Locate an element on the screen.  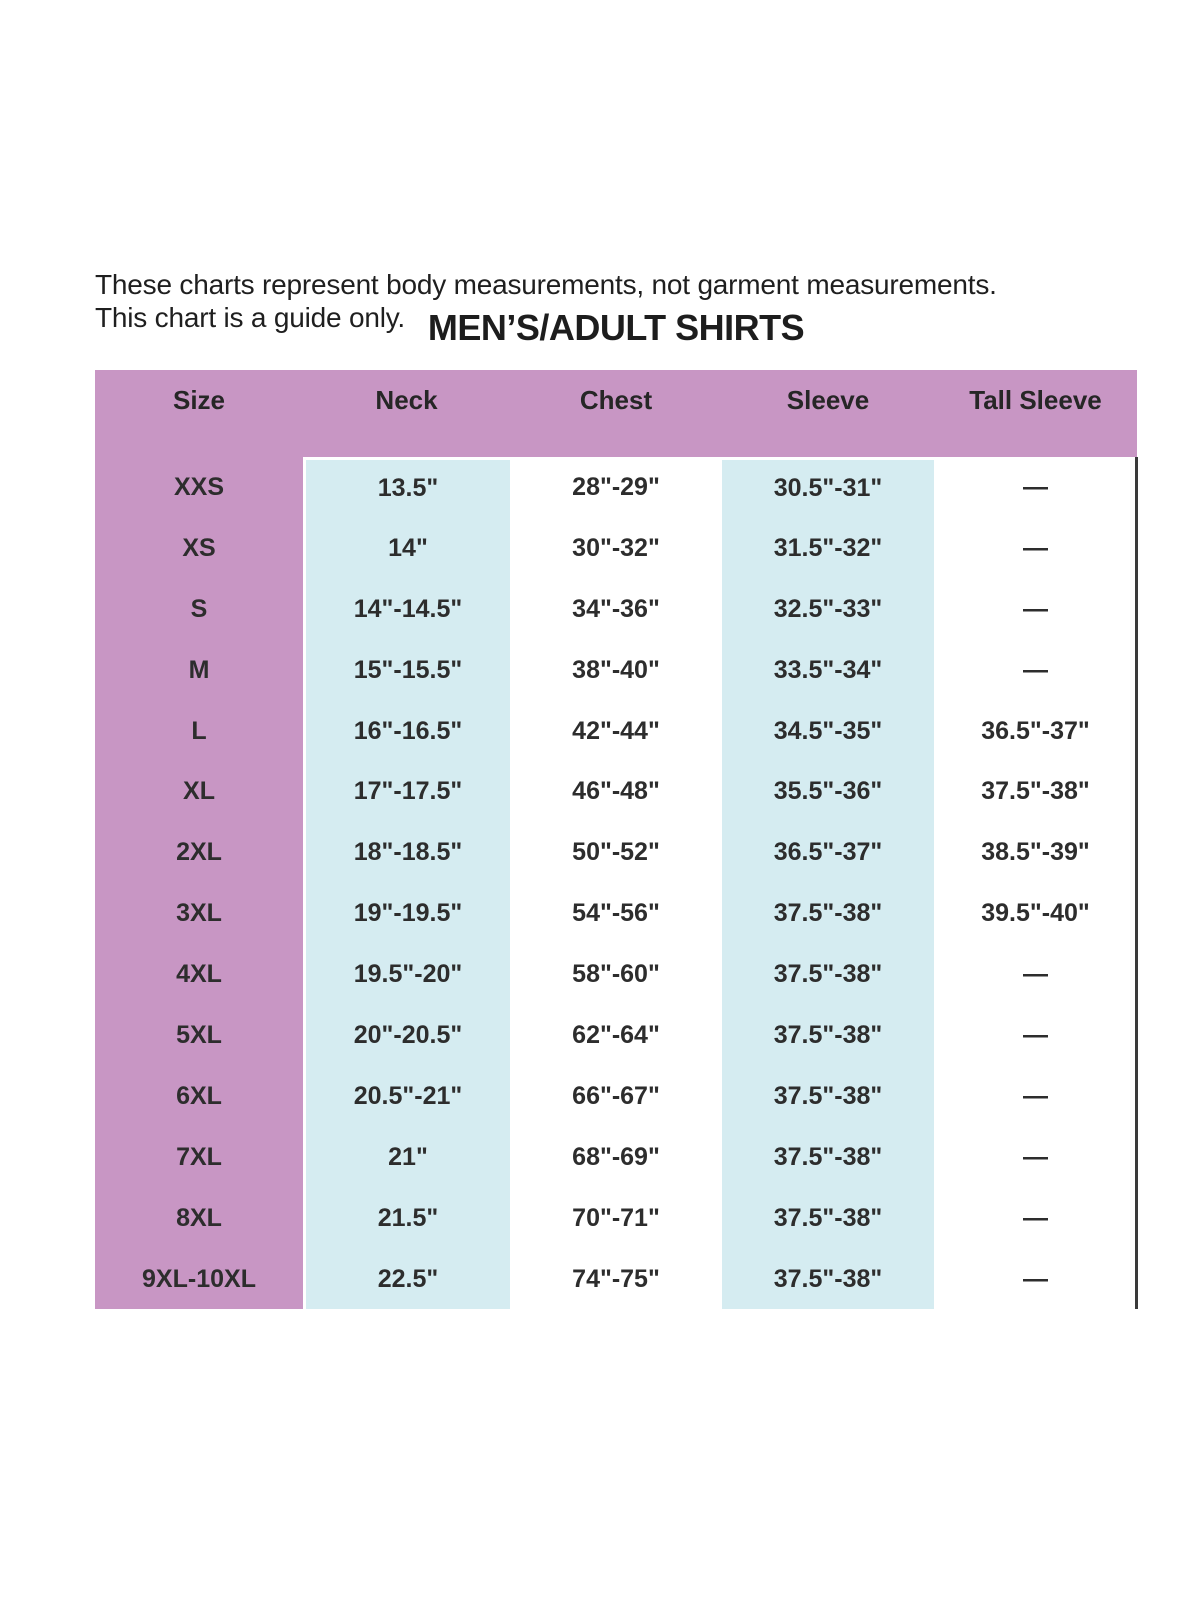
neck-cell: 14" is located at coordinates (406, 548).